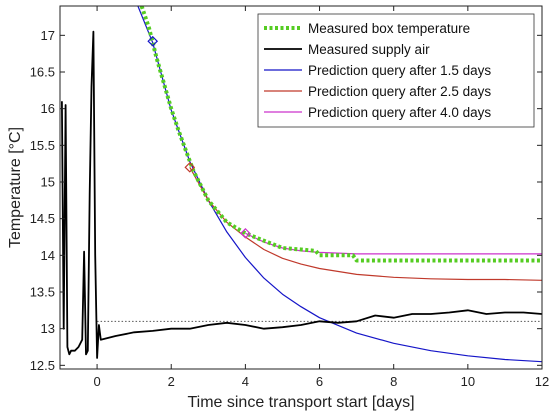  Describe the element at coordinates (48, 35) in the screenshot. I see `y-tick-label: 17` at that location.